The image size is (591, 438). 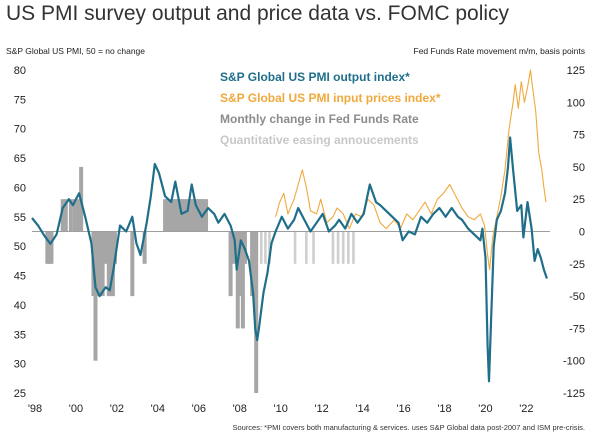 I want to click on x-tick-label: '16, so click(x=403, y=409).